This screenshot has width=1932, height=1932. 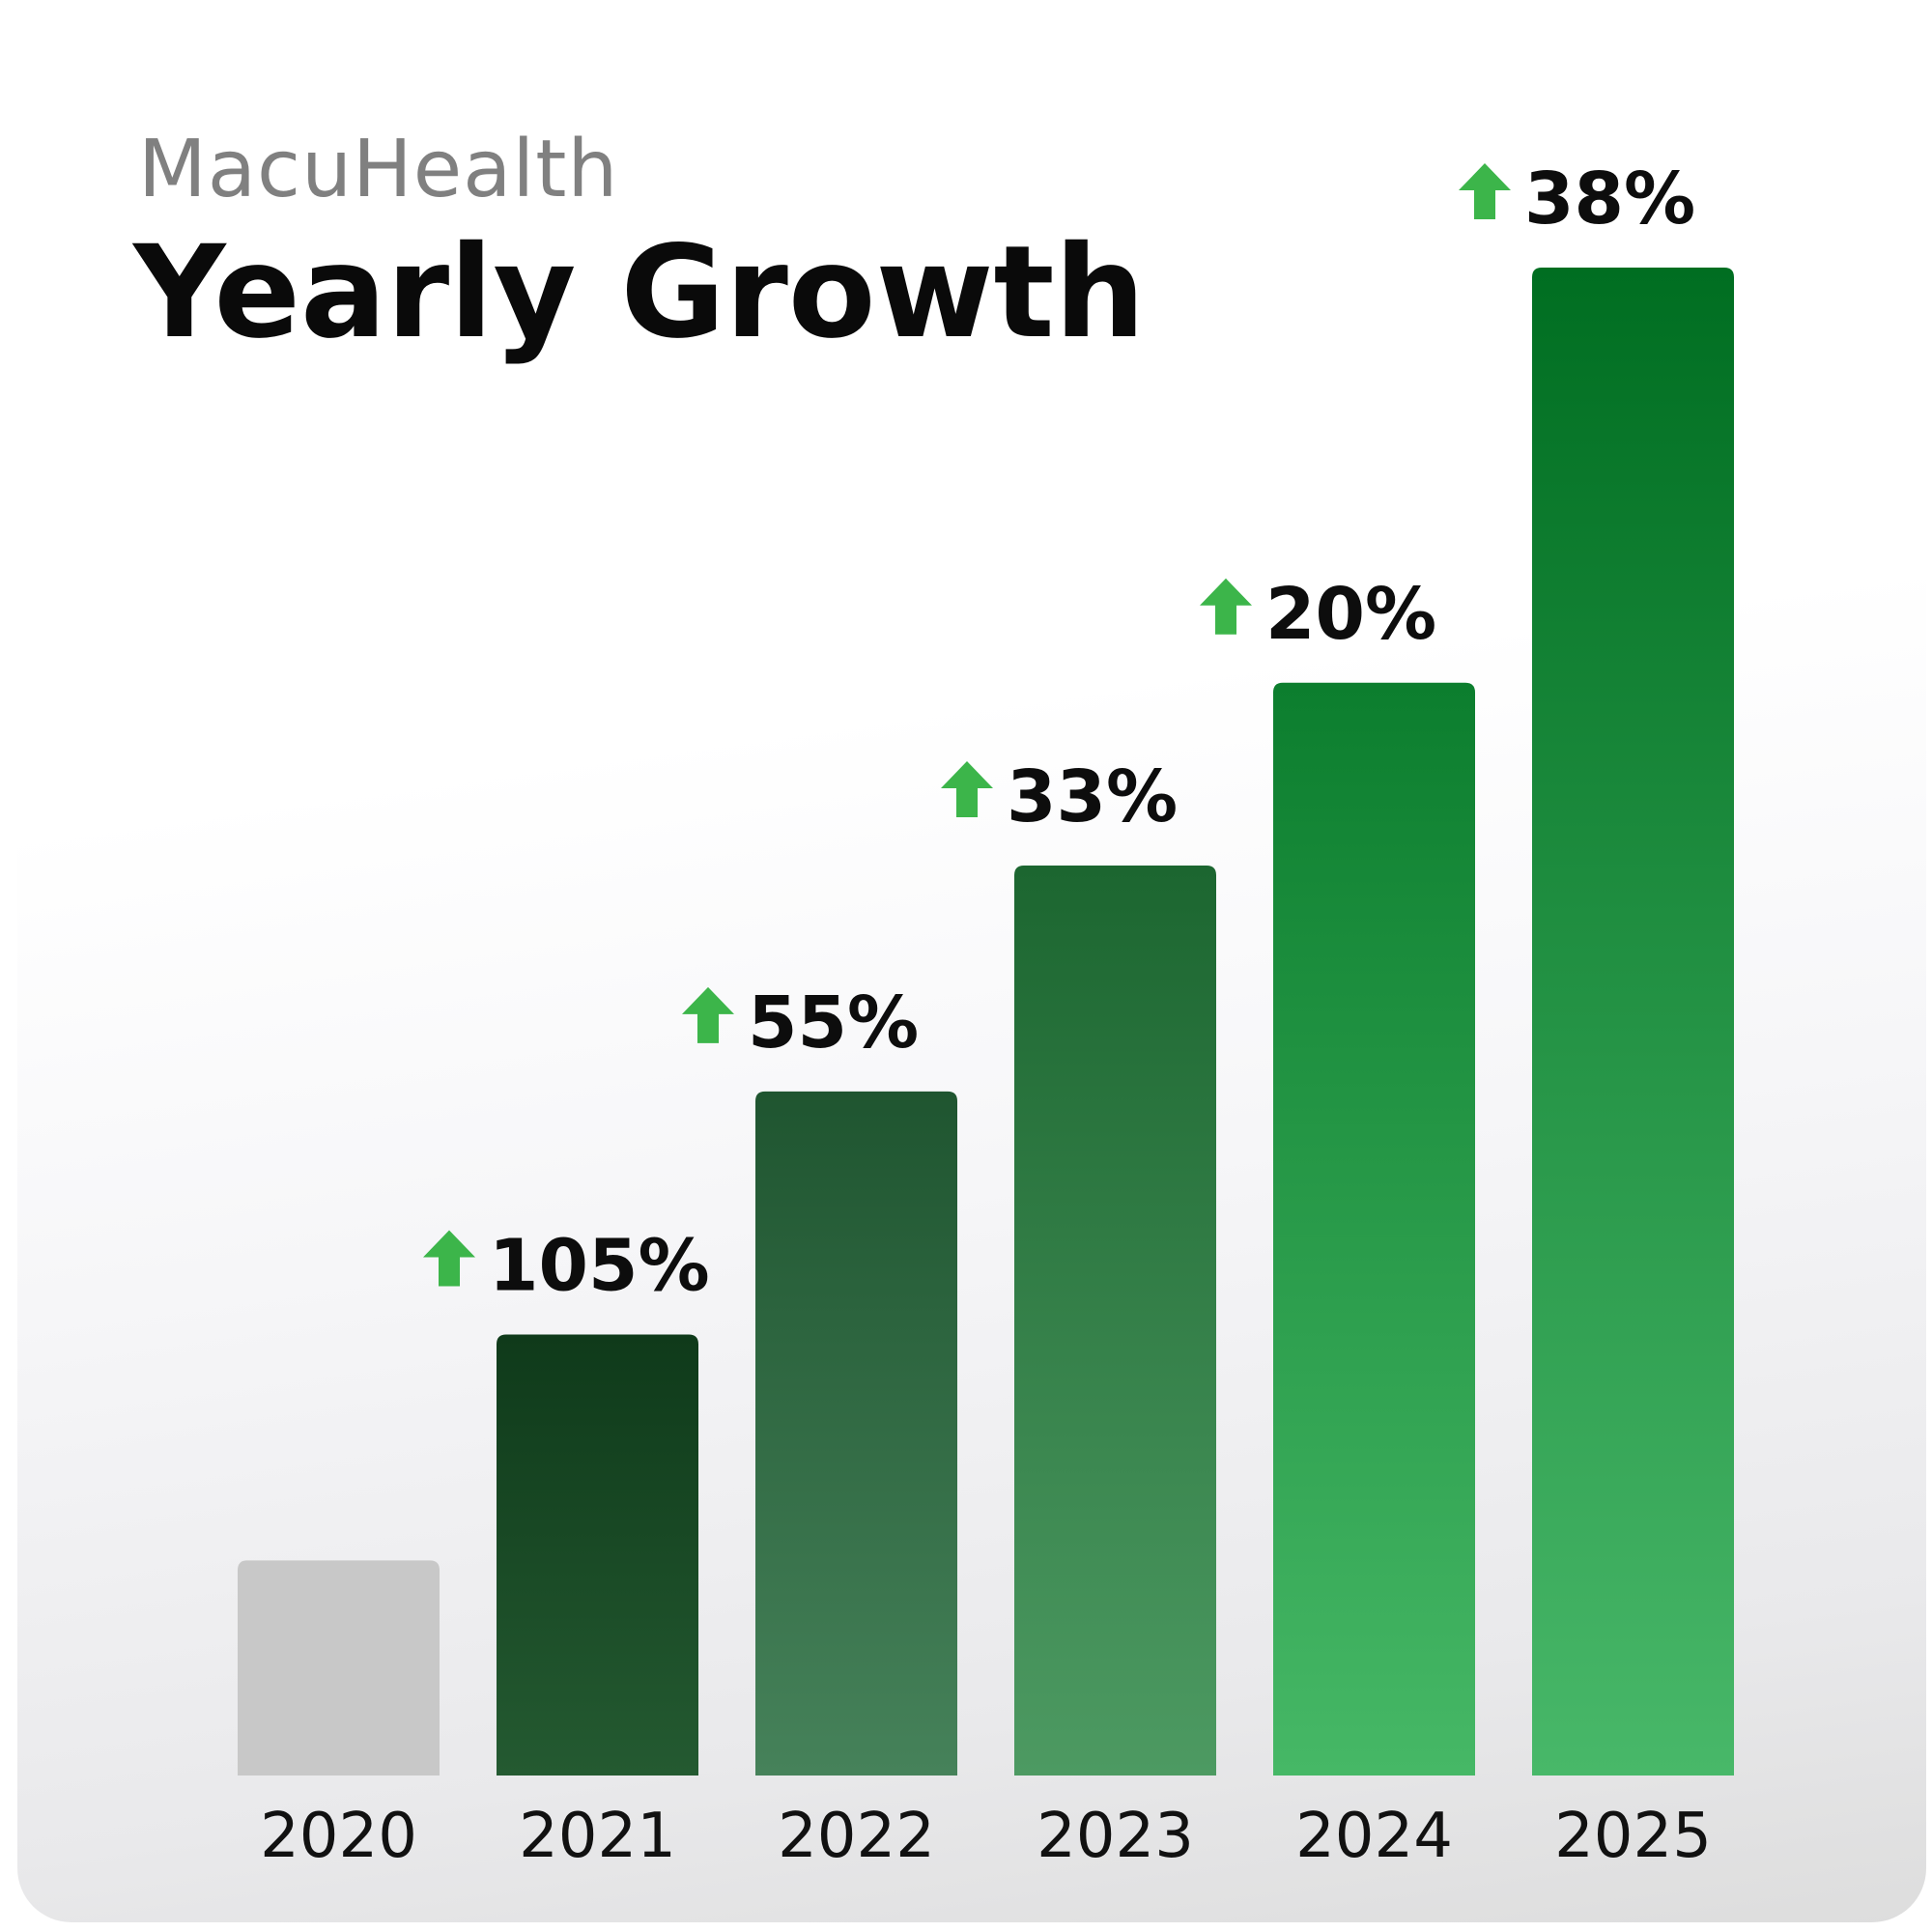 What do you see at coordinates (1609, 199) in the screenshot?
I see `growth-label-2025: 38%` at bounding box center [1609, 199].